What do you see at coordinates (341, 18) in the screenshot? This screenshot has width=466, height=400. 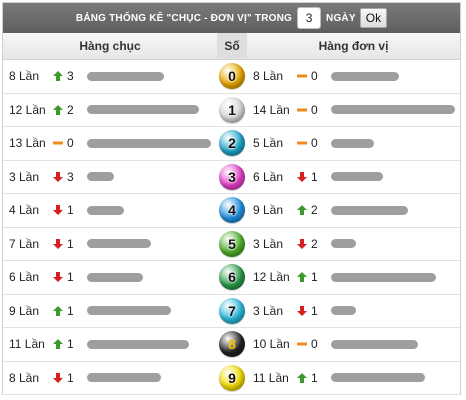 I see `days-label: NGÀY` at bounding box center [341, 18].